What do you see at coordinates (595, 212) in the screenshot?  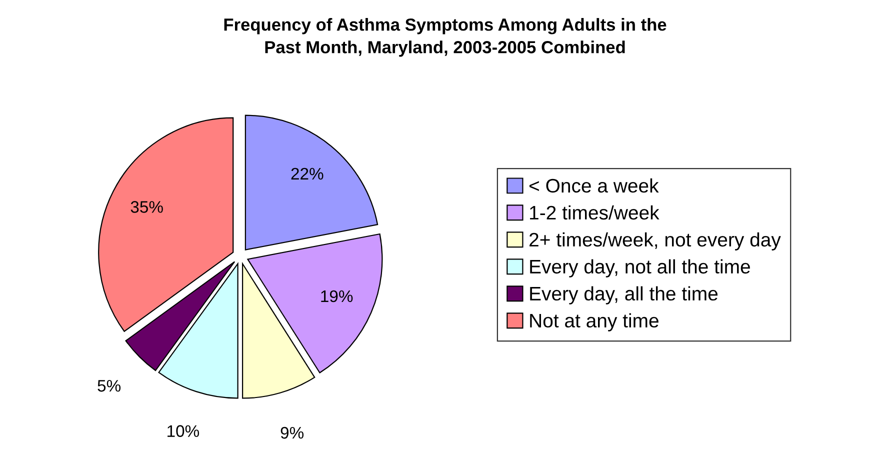 I see `legend-label: 1-2 times/week` at bounding box center [595, 212].